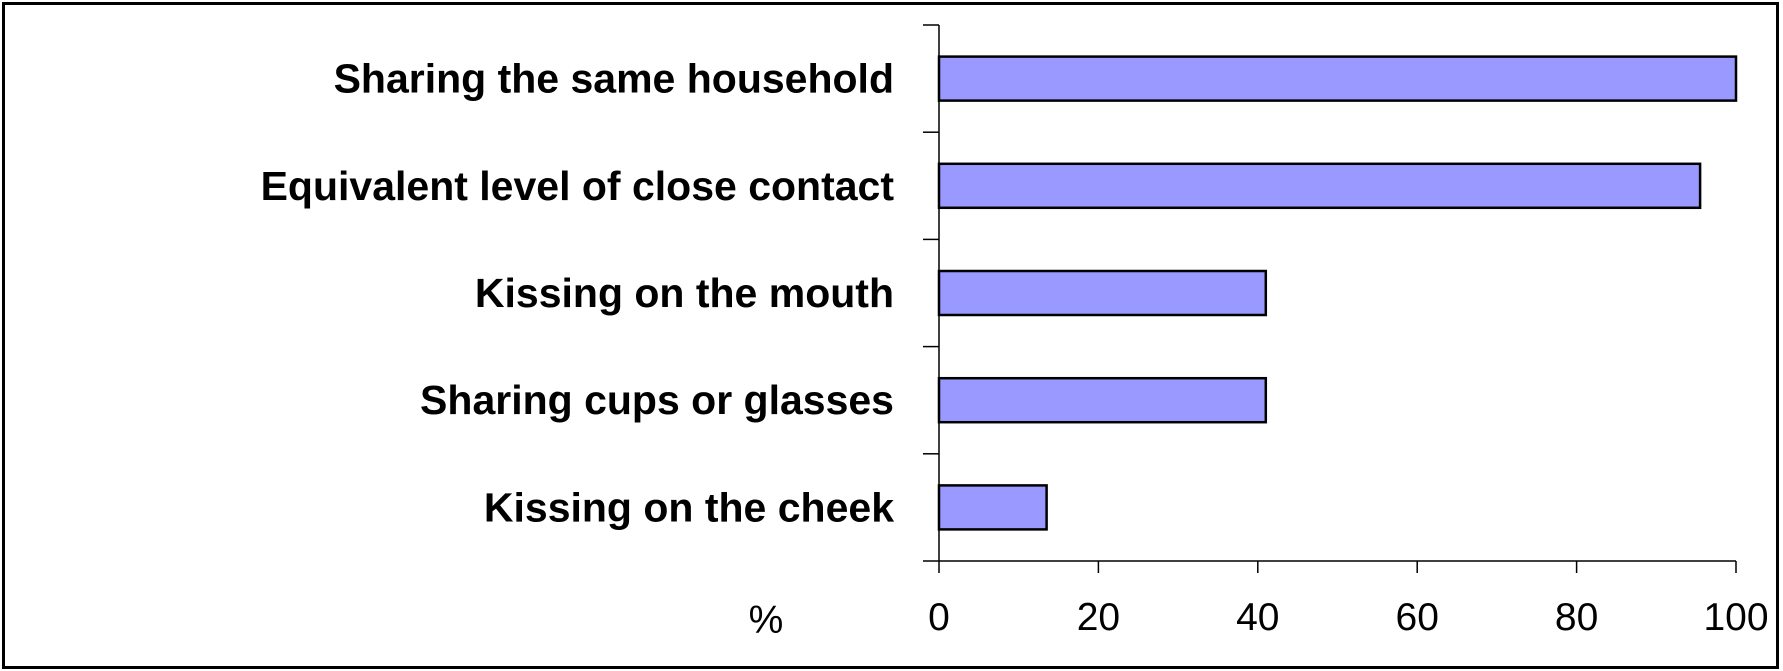 This screenshot has width=1783, height=671. I want to click on x-tick-label-40: 40, so click(1257, 617).